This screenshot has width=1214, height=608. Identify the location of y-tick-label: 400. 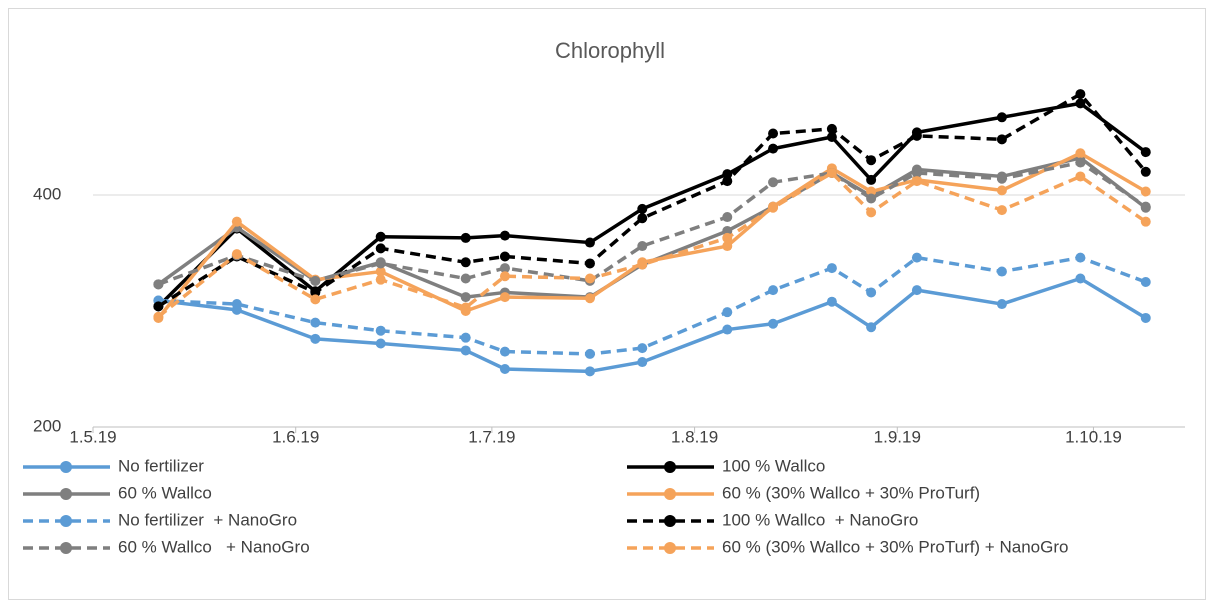
(47, 193).